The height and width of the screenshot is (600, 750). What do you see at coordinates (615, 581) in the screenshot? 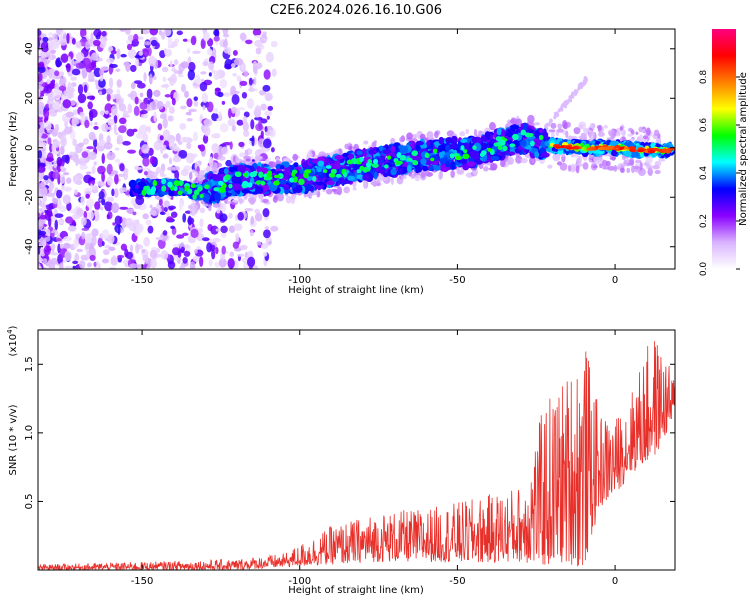
I see `snr-x-tick-label: 0` at bounding box center [615, 581].